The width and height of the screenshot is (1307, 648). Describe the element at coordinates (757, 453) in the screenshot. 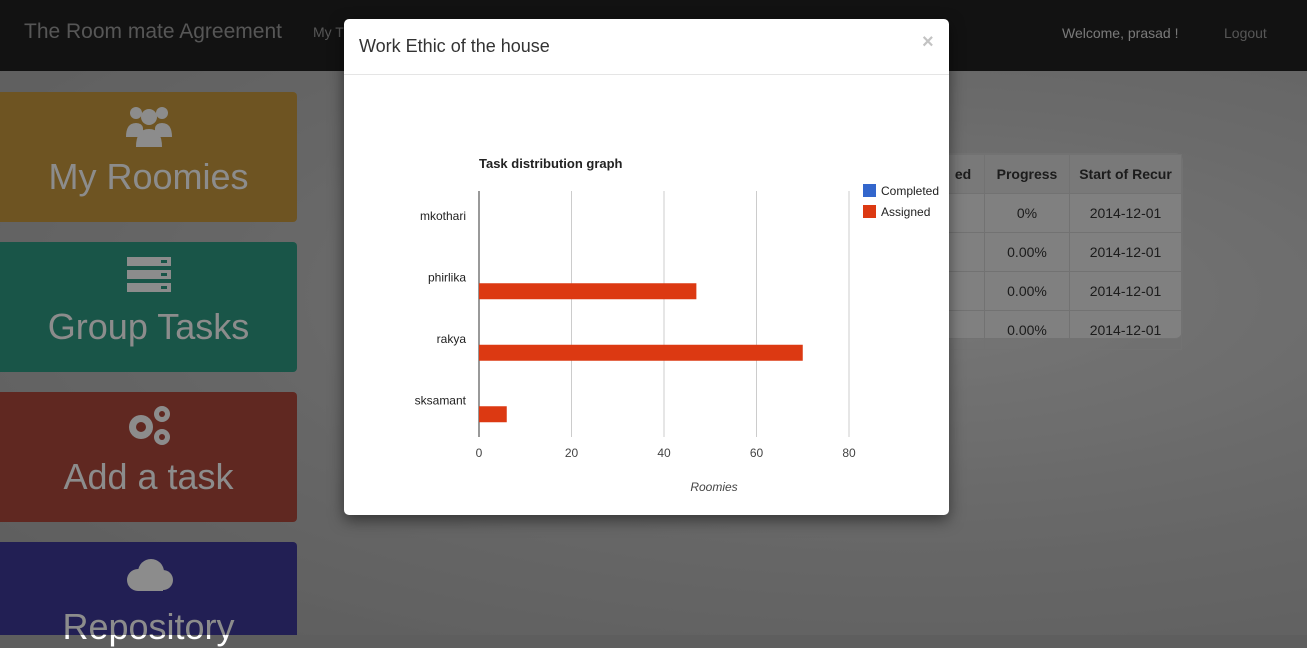

I see `x-tick-label: 60` at that location.